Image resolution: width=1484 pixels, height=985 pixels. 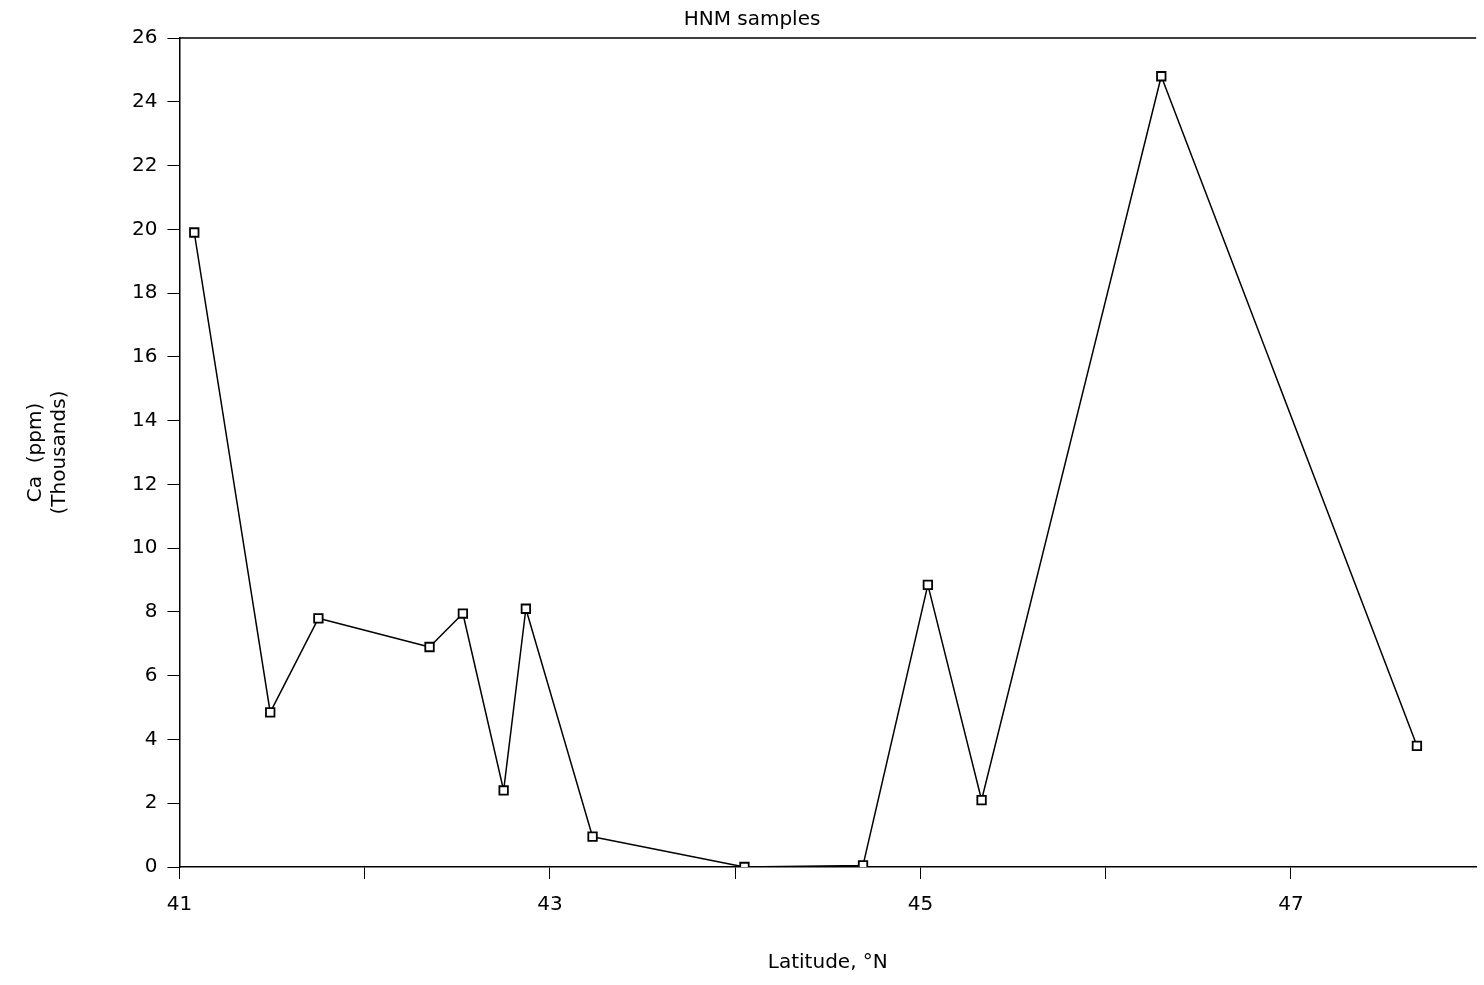 I want to click on y-tick-label: 12, so click(x=145, y=482).